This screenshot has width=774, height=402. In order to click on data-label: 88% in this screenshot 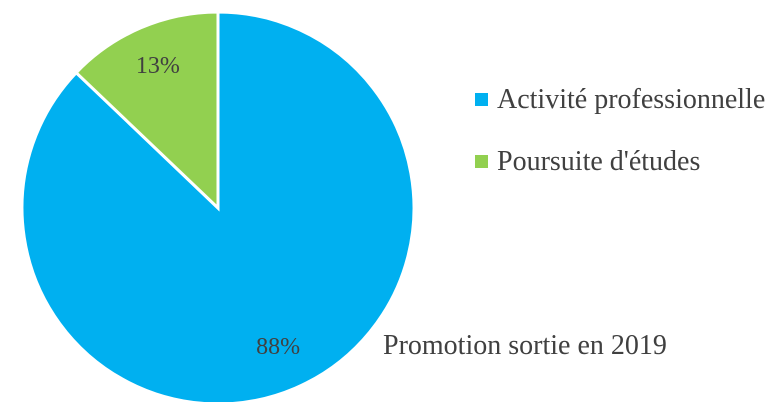, I will do `click(278, 347)`.